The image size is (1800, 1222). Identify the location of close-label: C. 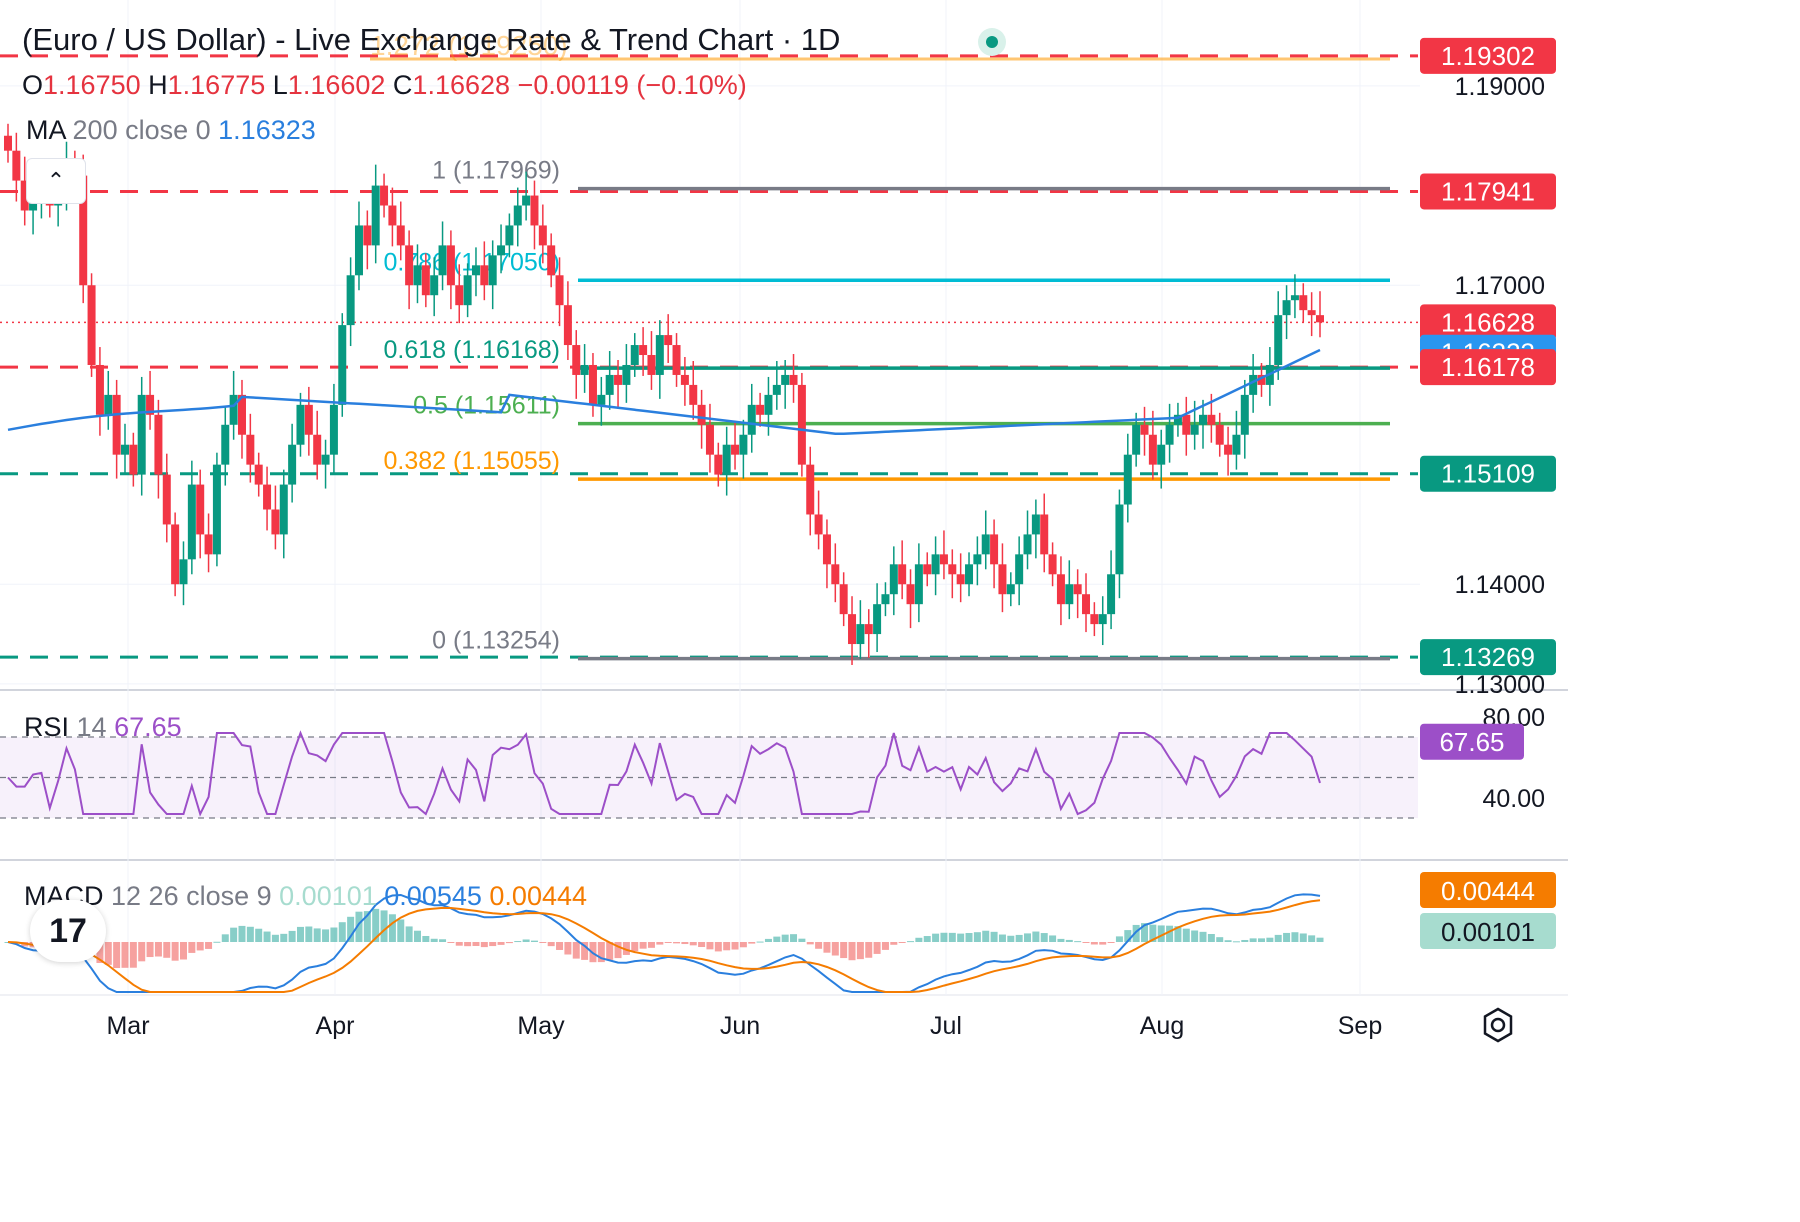
(402, 85).